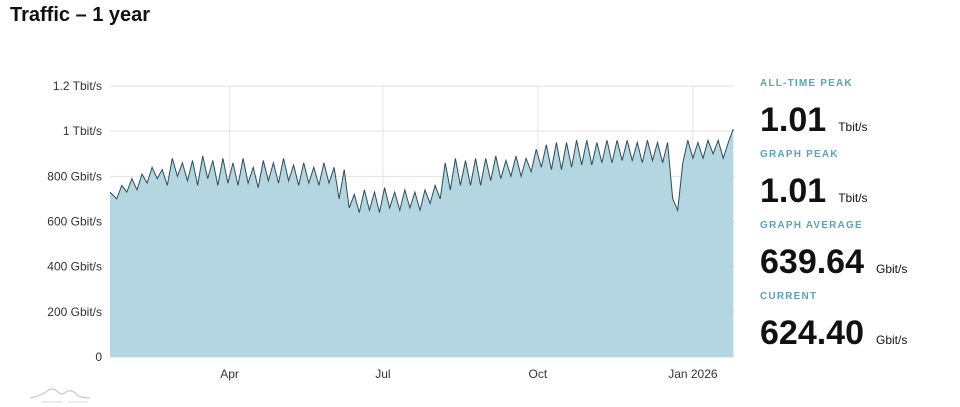 This screenshot has width=960, height=407. I want to click on x-tick-label: Jul, so click(382, 374).